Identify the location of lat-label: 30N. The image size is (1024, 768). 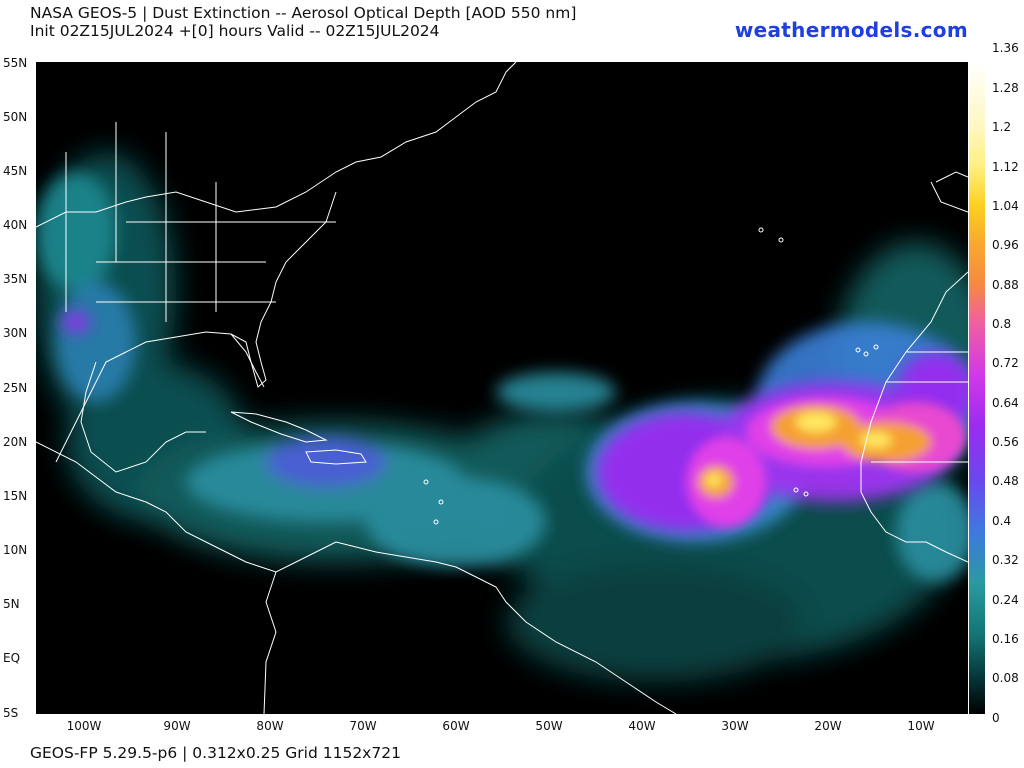
(15, 333).